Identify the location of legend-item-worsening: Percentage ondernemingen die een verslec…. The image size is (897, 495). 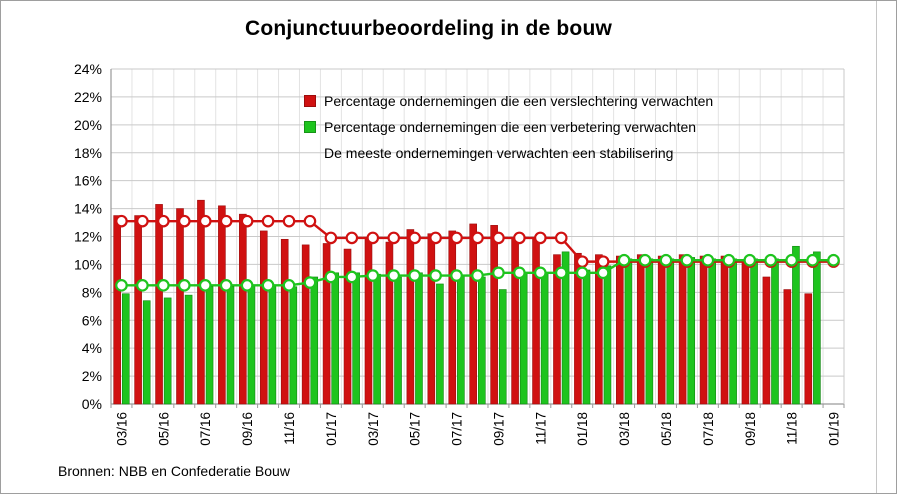
(508, 101).